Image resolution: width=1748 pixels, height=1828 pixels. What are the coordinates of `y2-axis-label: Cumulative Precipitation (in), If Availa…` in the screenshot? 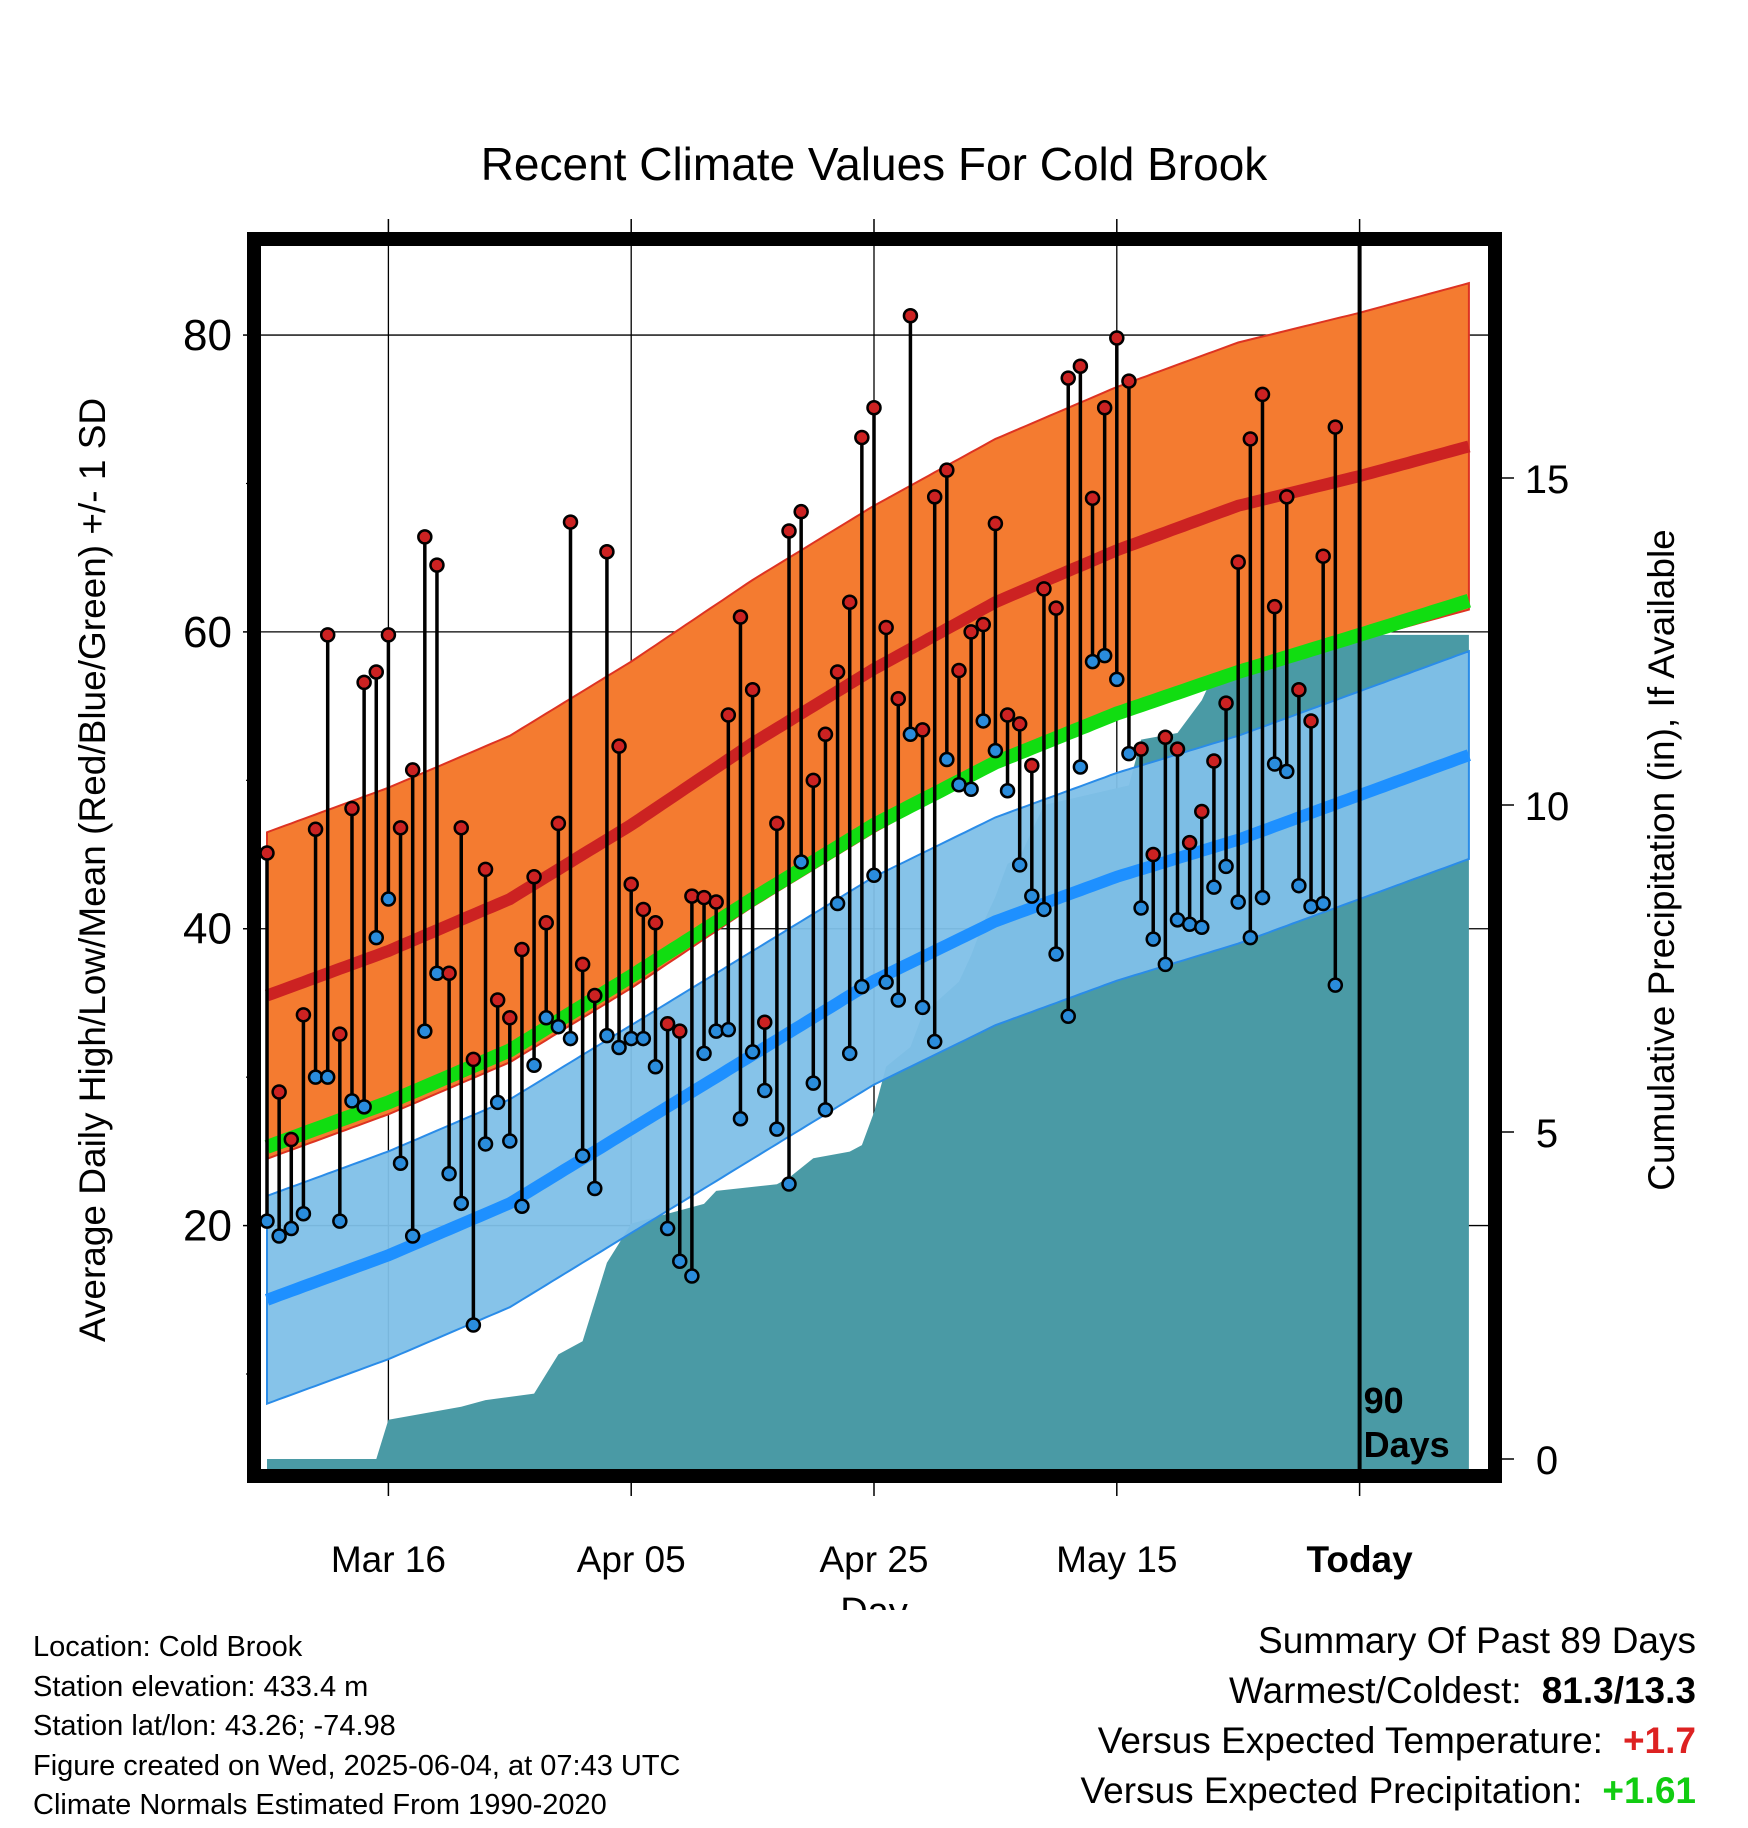 It's located at (1661, 860).